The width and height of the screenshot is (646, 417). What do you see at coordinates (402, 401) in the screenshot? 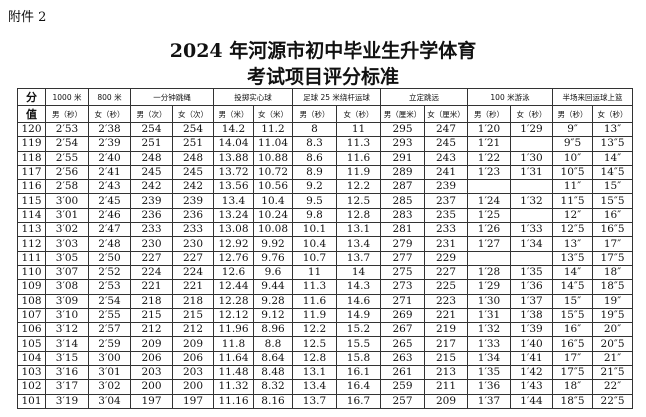
I see `value-cell: 257` at bounding box center [402, 401].